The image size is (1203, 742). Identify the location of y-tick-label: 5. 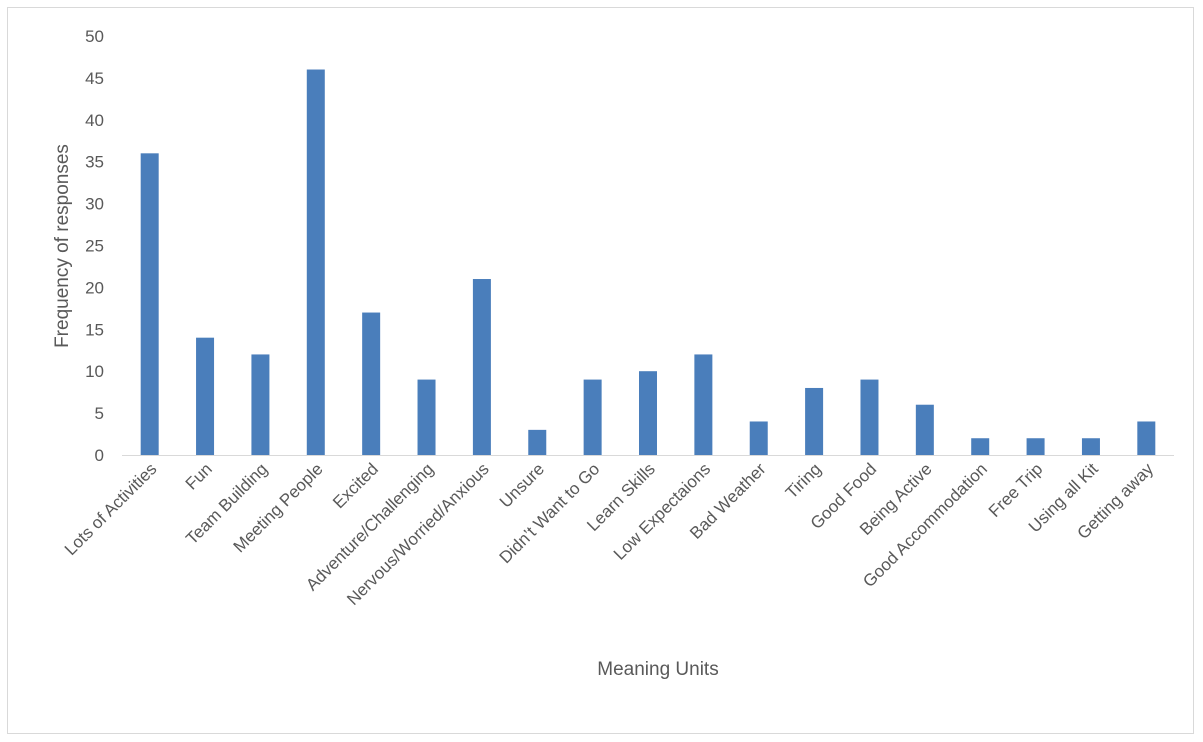
(99, 413).